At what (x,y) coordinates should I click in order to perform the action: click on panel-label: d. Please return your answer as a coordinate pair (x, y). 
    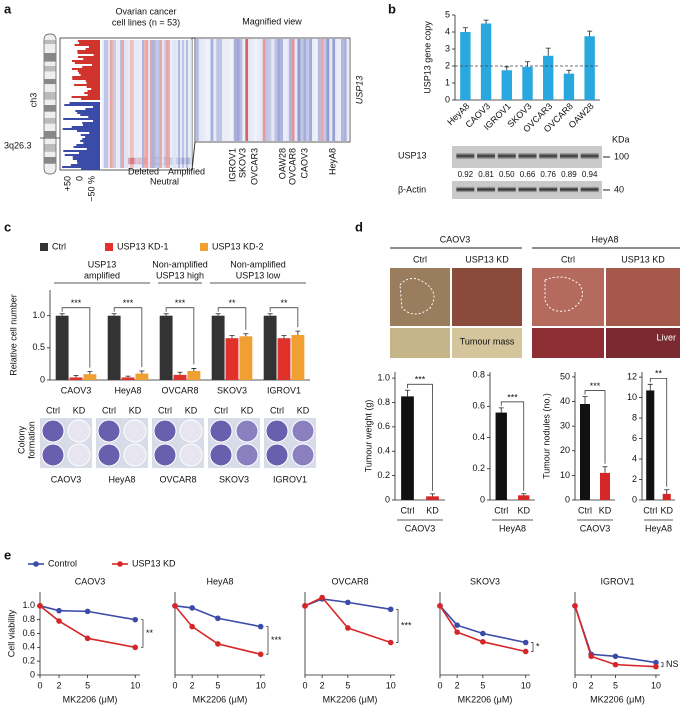
    Looking at the image, I should click on (359, 226).